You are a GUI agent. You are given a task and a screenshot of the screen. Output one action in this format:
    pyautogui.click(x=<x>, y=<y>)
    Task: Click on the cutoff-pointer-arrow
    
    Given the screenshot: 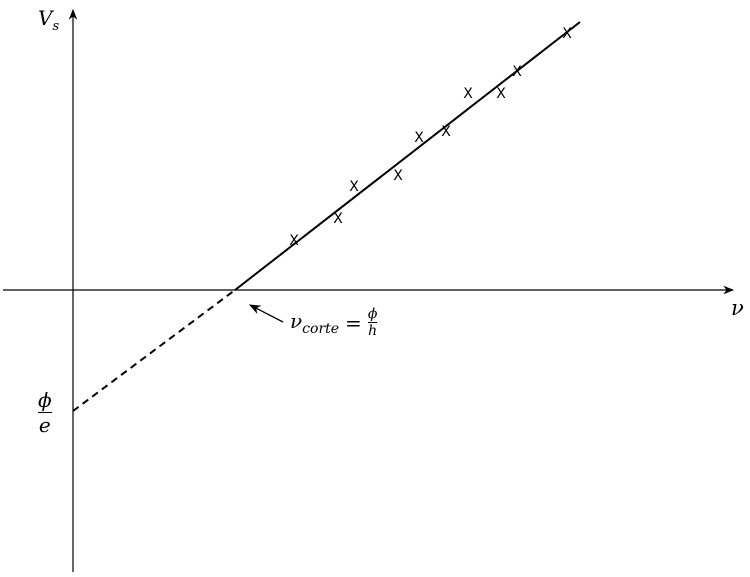 What is the action you would take?
    pyautogui.click(x=266, y=313)
    